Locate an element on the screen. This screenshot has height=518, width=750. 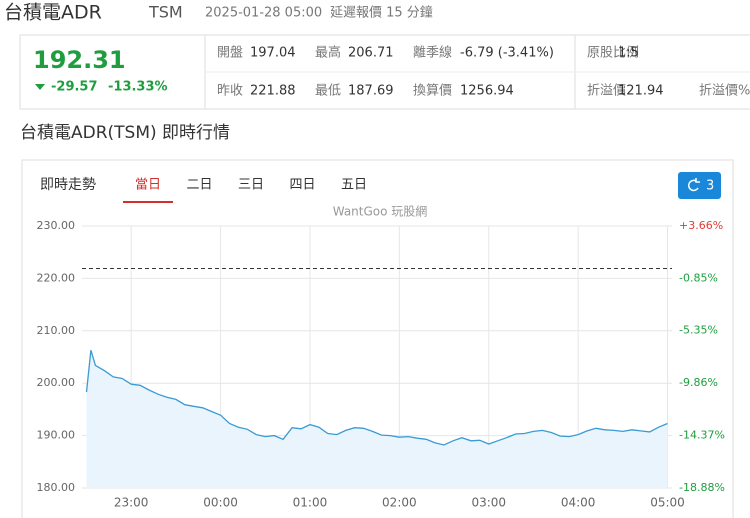
stat-value: 121.94 is located at coordinates (641, 91).